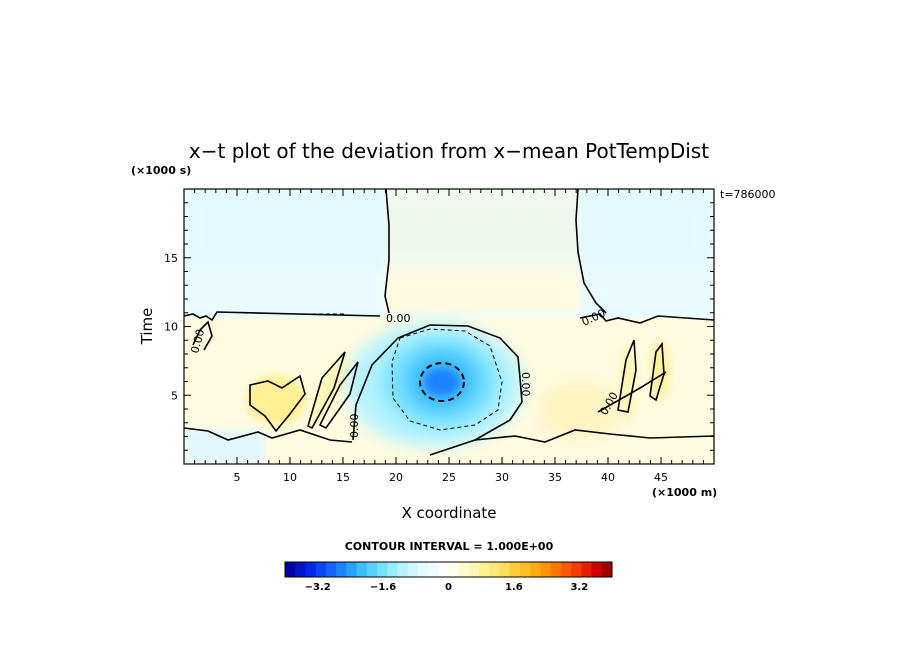  I want to click on x-tick-label: 45, so click(661, 477).